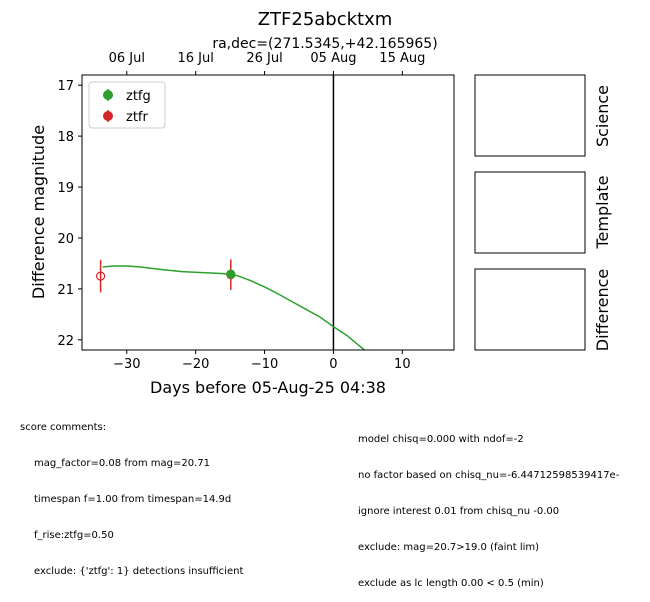 This screenshot has height=602, width=650. Describe the element at coordinates (602, 116) in the screenshot. I see `science-label: Science` at that location.